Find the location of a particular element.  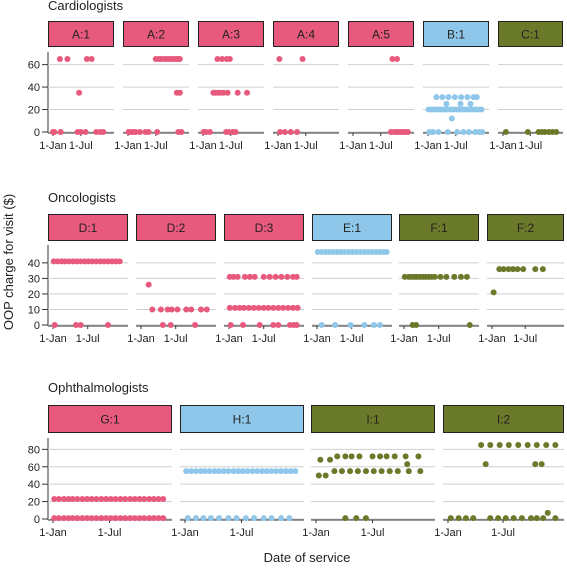

facet-label: D:1 is located at coordinates (88, 228).